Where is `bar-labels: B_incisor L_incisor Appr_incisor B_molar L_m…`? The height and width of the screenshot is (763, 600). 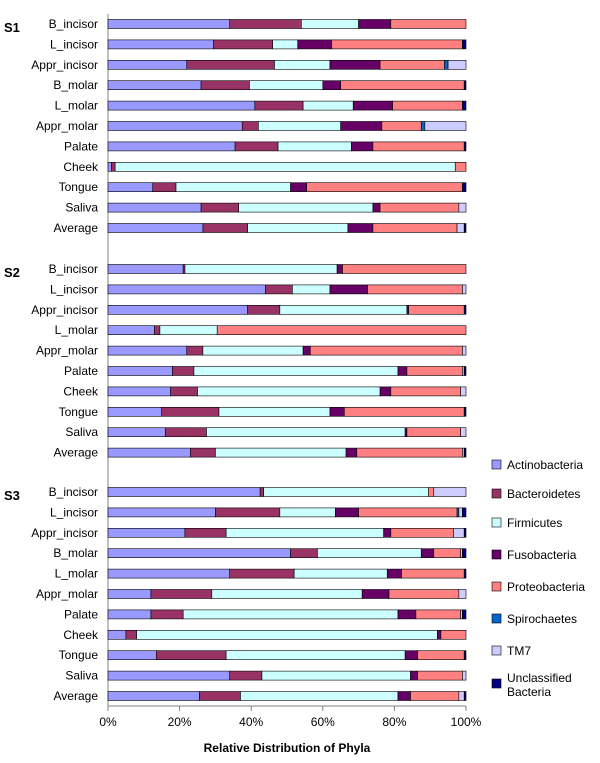 bar-labels: B_incisor L_incisor Appr_incisor B_molar L_m… is located at coordinates (65, 360).